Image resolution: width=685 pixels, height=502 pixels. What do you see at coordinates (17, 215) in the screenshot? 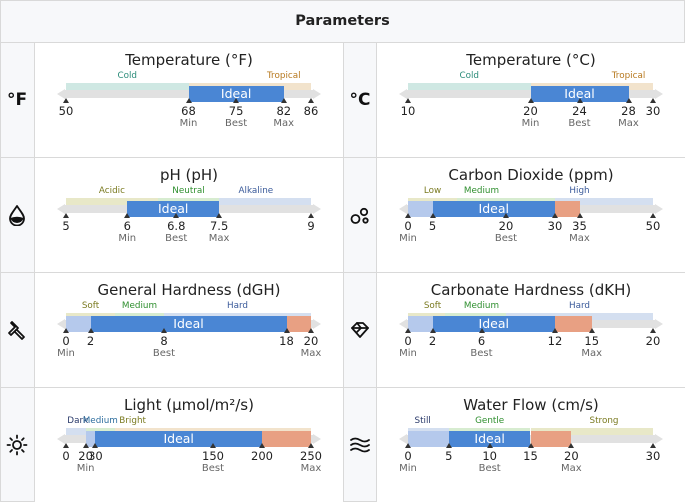
I see `drop-icon` at bounding box center [17, 215].